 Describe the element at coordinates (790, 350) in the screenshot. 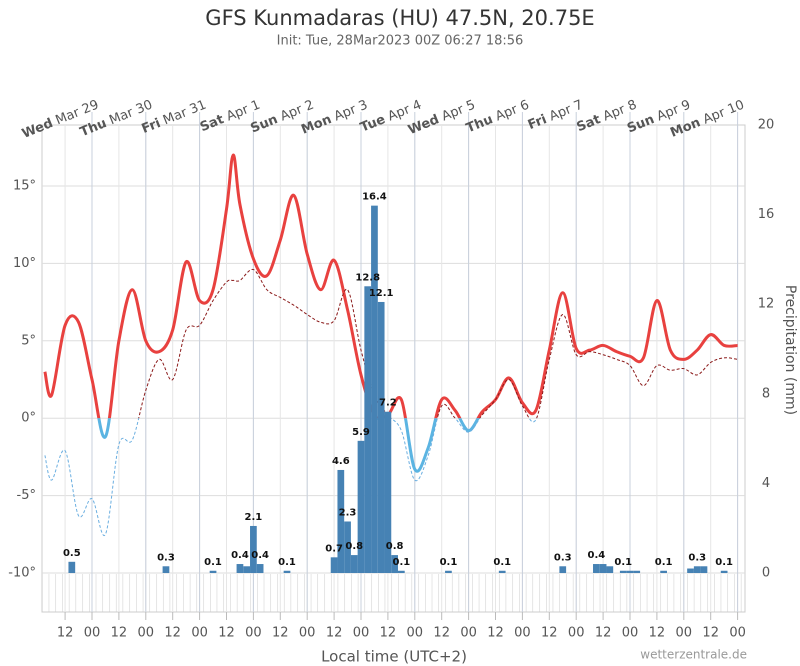

I see `y2-axis-label: Precipitation (mm)` at that location.